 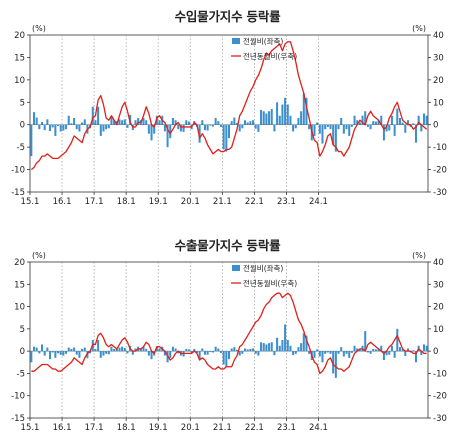 I want to click on left-tick-label: 15, so click(x=19, y=285).